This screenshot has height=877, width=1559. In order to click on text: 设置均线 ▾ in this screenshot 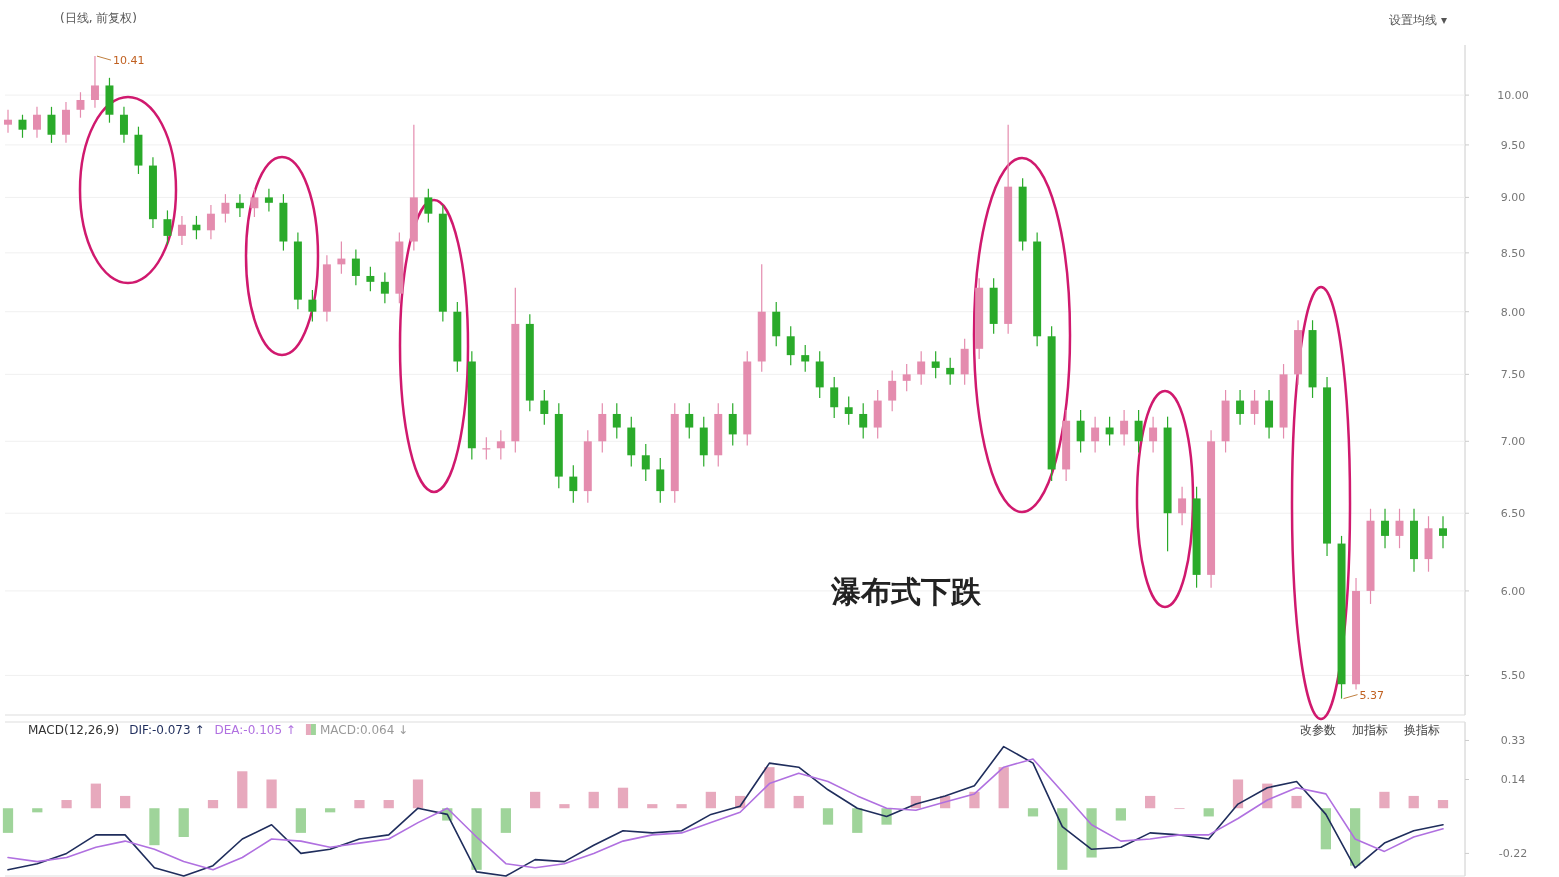, I will do `click(1418, 20)`.